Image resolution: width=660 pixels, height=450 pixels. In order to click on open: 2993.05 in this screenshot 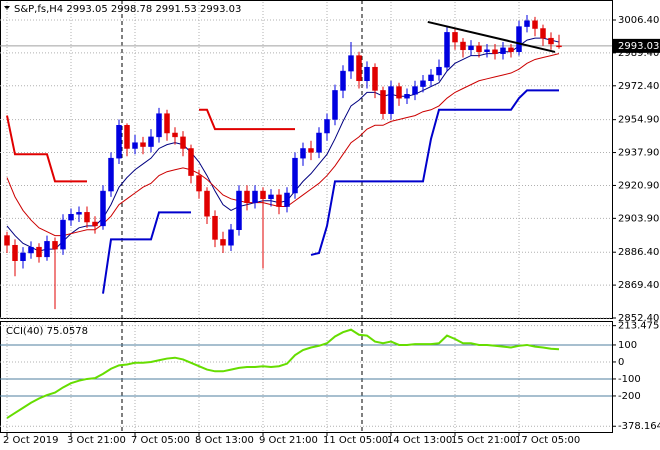, I will do `click(86, 9)`.